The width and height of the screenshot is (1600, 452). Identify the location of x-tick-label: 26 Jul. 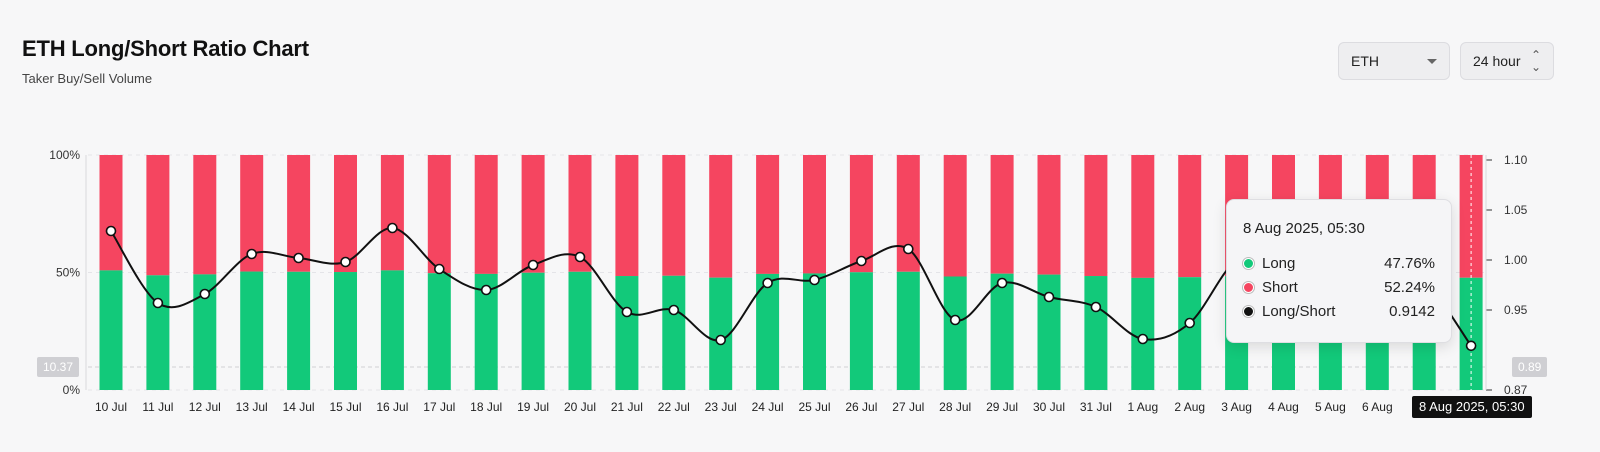
(861, 407).